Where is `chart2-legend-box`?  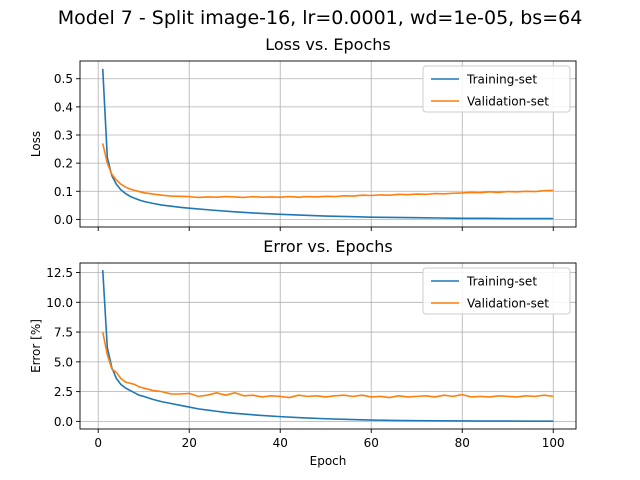 chart2-legend-box is located at coordinates (496, 291).